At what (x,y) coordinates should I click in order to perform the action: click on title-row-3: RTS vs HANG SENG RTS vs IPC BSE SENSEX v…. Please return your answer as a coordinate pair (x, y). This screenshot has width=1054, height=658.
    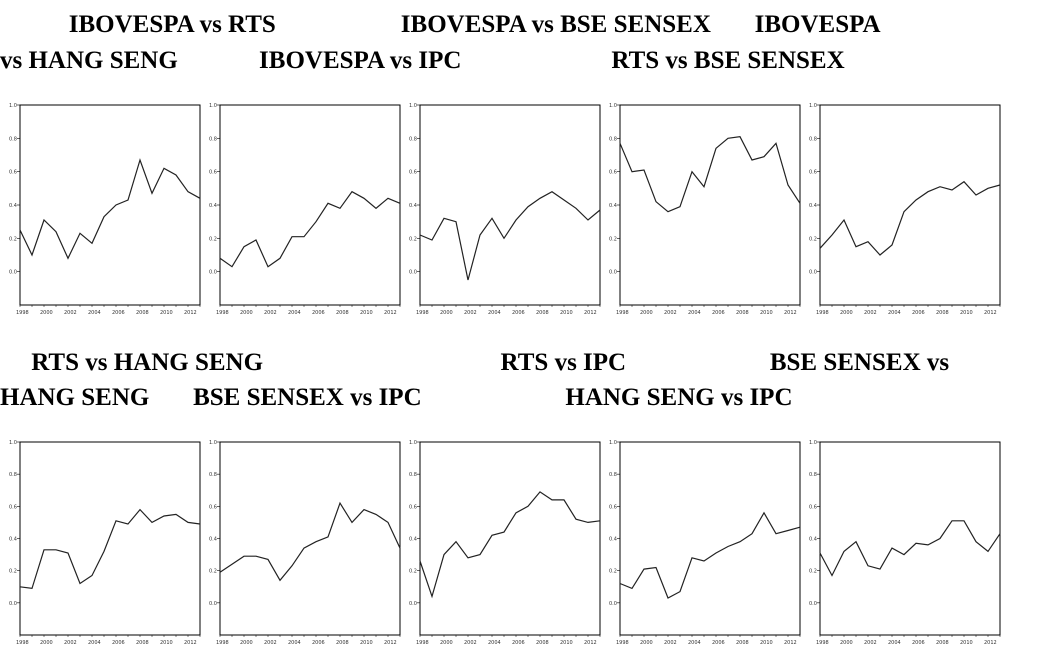
    Looking at the image, I should click on (475, 362).